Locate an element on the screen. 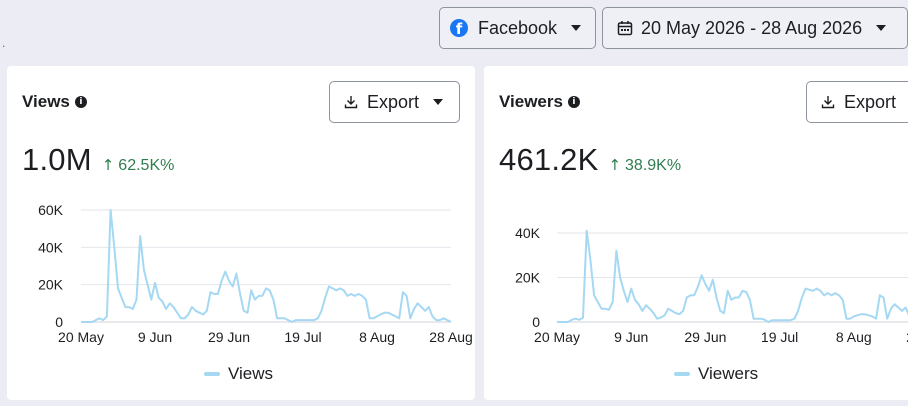  card-title: Viewers i is located at coordinates (539, 102).